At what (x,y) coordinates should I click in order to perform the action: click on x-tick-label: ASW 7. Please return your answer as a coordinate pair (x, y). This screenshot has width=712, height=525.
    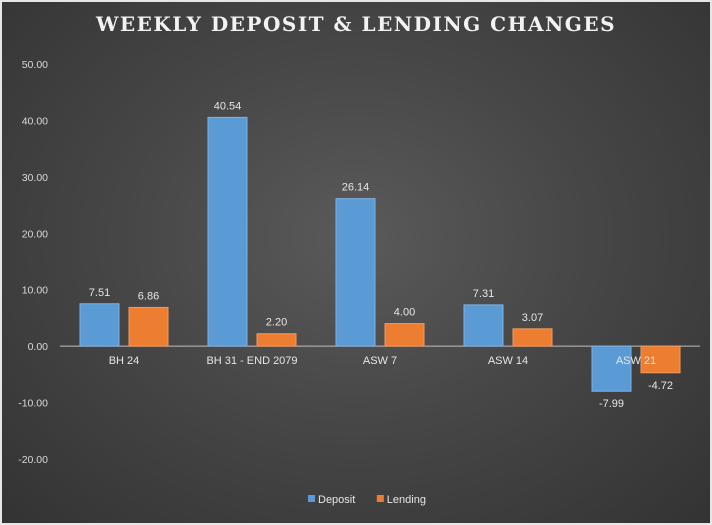
    Looking at the image, I should click on (380, 361).